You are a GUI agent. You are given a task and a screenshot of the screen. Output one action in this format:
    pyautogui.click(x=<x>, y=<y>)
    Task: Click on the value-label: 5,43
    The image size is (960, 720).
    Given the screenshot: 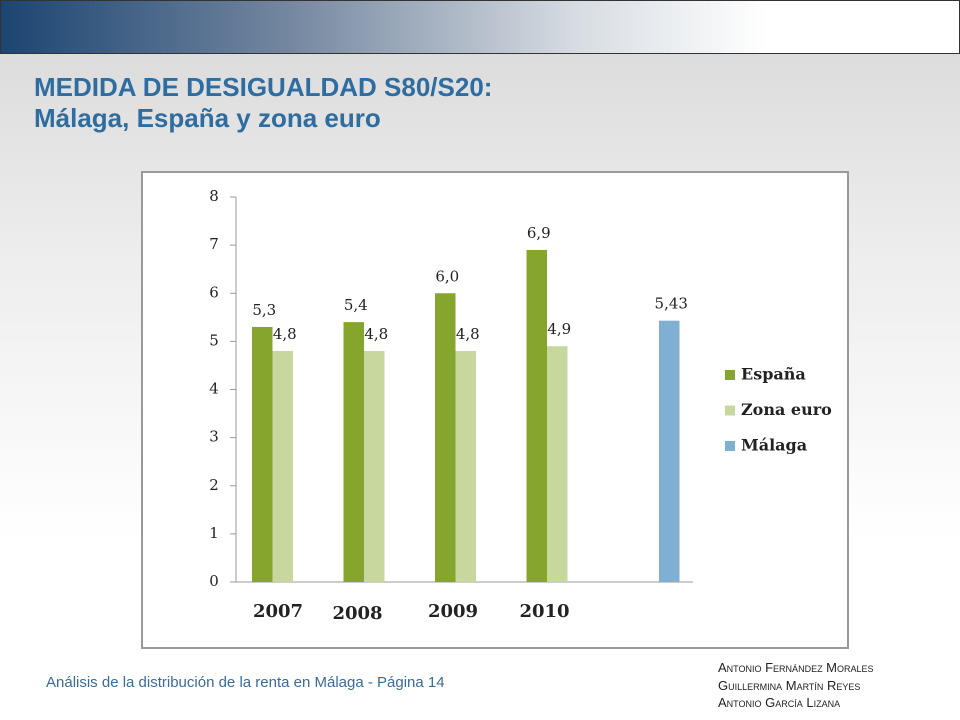 What is the action you would take?
    pyautogui.click(x=671, y=304)
    